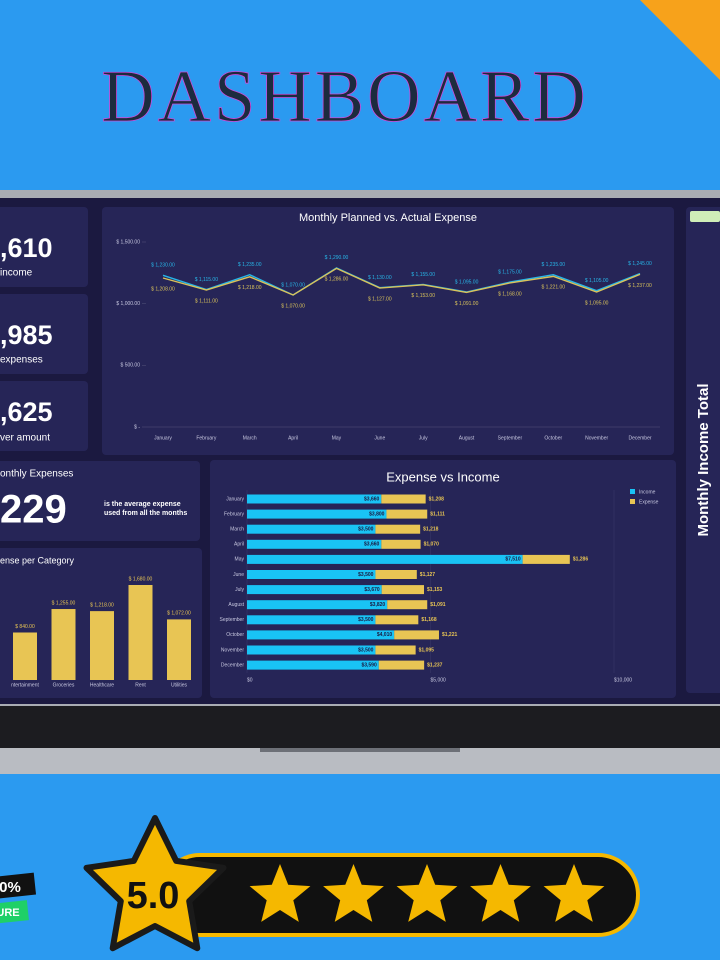 This screenshot has width=720, height=960. I want to click on data-label: $ 1,127.00, so click(380, 299).